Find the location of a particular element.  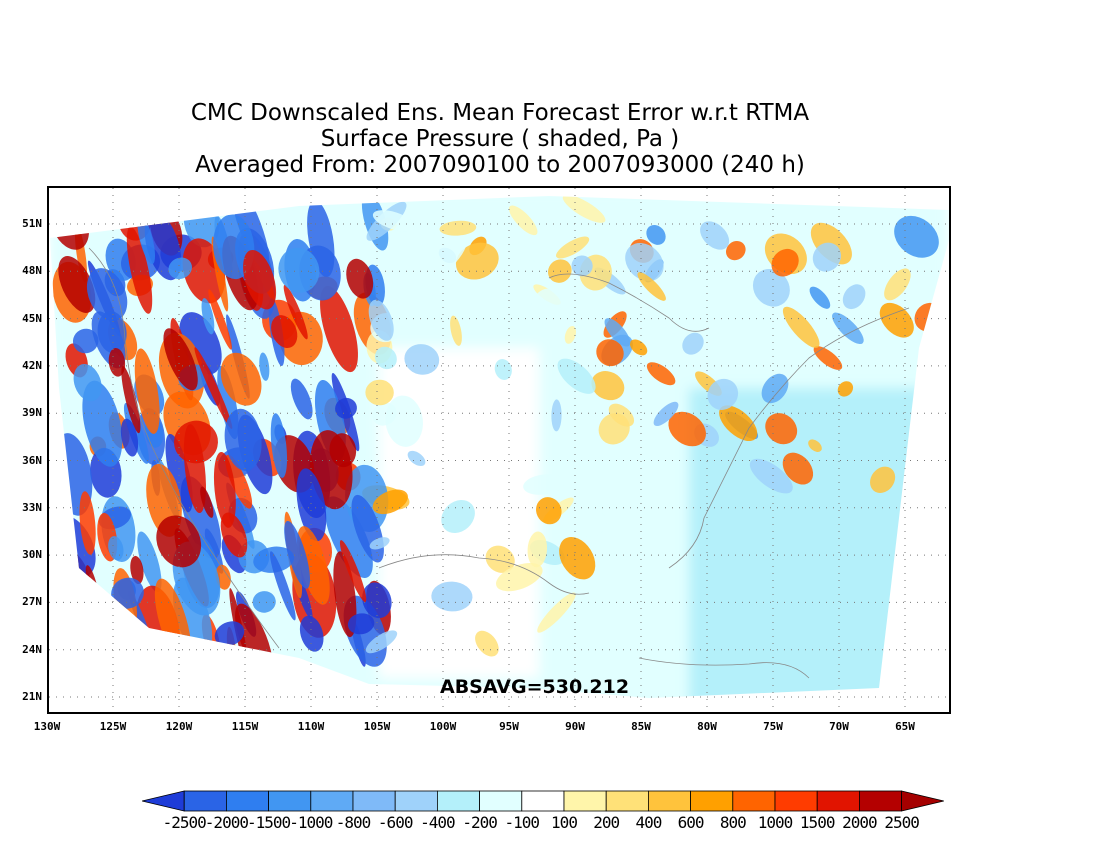

lon-label-125W: 125W is located at coordinates (113, 726).